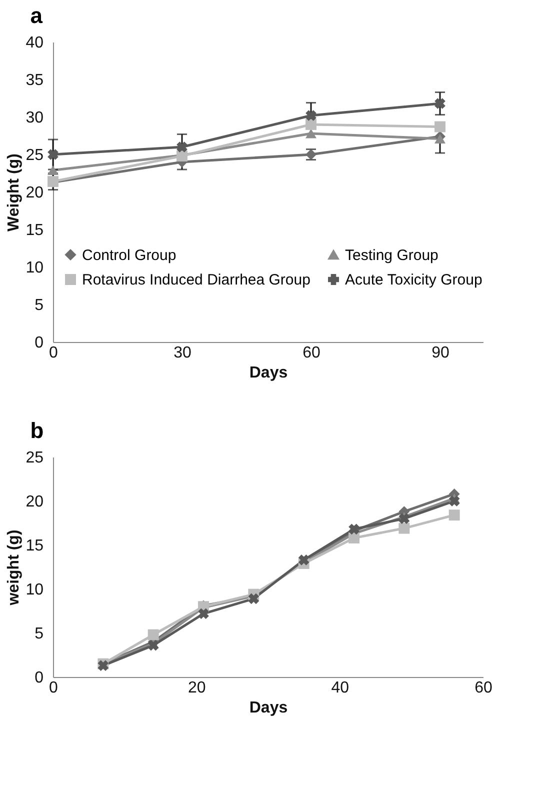  I want to click on legend-label: Rotavirus Induced Diarrhea Group, so click(196, 280).